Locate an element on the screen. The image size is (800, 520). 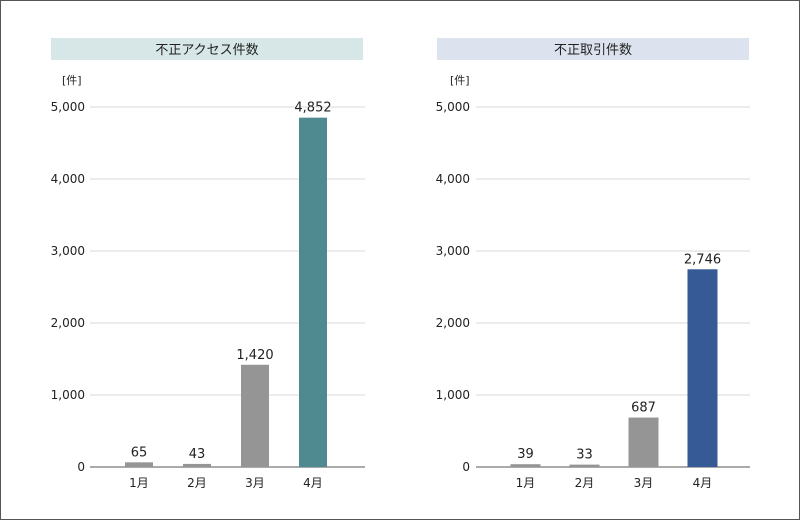
chart-2-category-label-1: 1月 is located at coordinates (526, 483).